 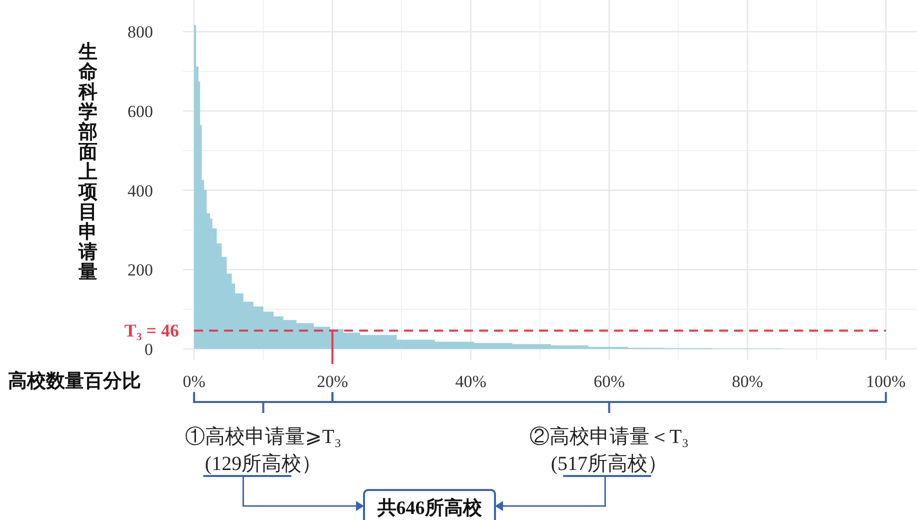 I want to click on x-tick-label: 0%, so click(x=194, y=381).